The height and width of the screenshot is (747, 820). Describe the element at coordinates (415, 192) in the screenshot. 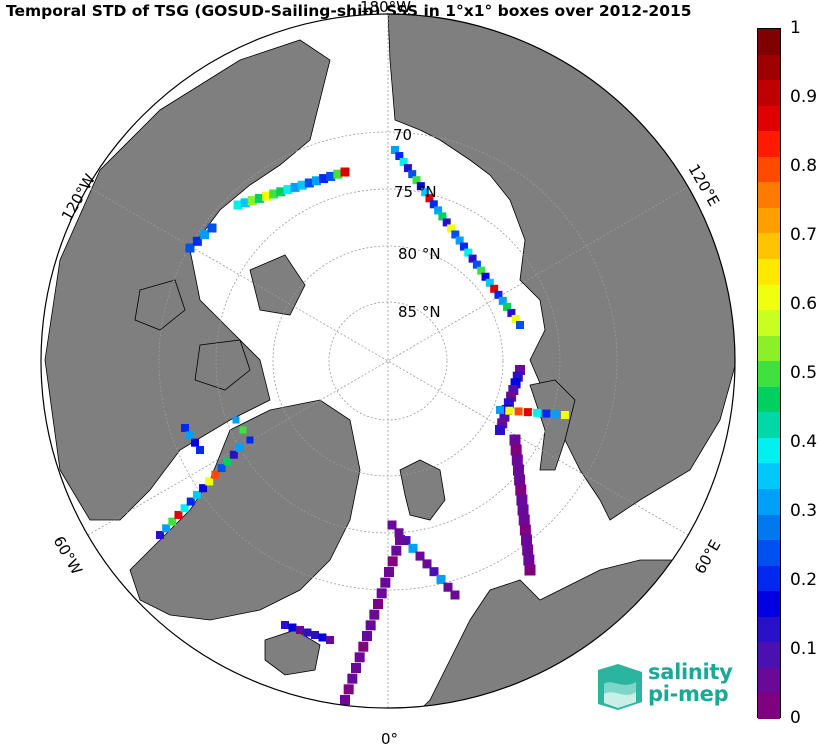

I see `lat-label-75: 75 °N` at that location.